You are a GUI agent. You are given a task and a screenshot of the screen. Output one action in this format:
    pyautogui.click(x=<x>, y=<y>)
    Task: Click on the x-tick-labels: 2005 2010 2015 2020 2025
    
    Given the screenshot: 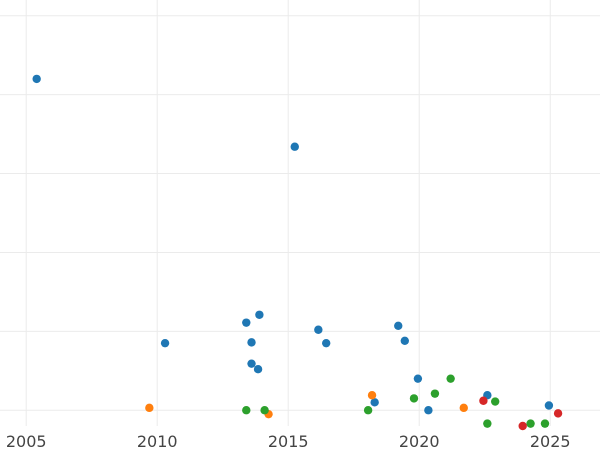 What is the action you would take?
    pyautogui.click(x=288, y=441)
    